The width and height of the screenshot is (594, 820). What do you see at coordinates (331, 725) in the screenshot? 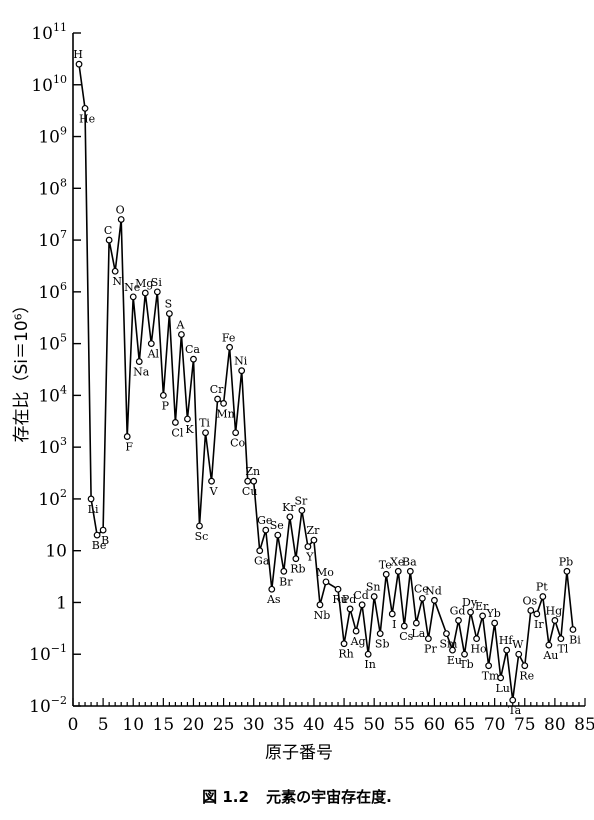
I see `x-tick-labels: 0 5 10 15 20 25 30 35 40 45 50 55 60 65 70 75 80 85` at bounding box center [331, 725].